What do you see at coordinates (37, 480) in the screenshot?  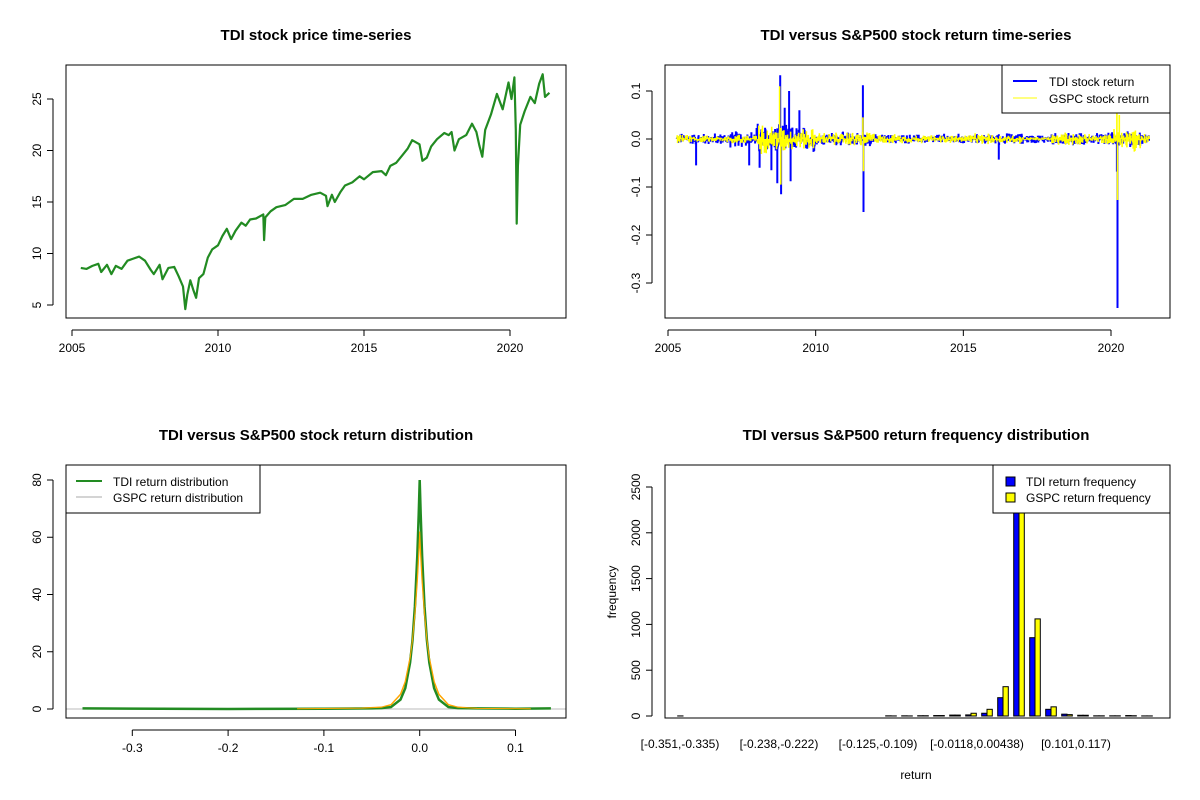 I see `y-tick-label: 80` at bounding box center [37, 480].